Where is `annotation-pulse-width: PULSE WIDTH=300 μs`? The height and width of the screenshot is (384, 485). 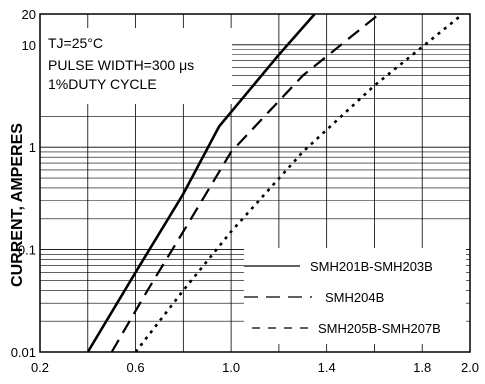
annotation-pulse-width: PULSE WIDTH=300 μs is located at coordinates (121, 65).